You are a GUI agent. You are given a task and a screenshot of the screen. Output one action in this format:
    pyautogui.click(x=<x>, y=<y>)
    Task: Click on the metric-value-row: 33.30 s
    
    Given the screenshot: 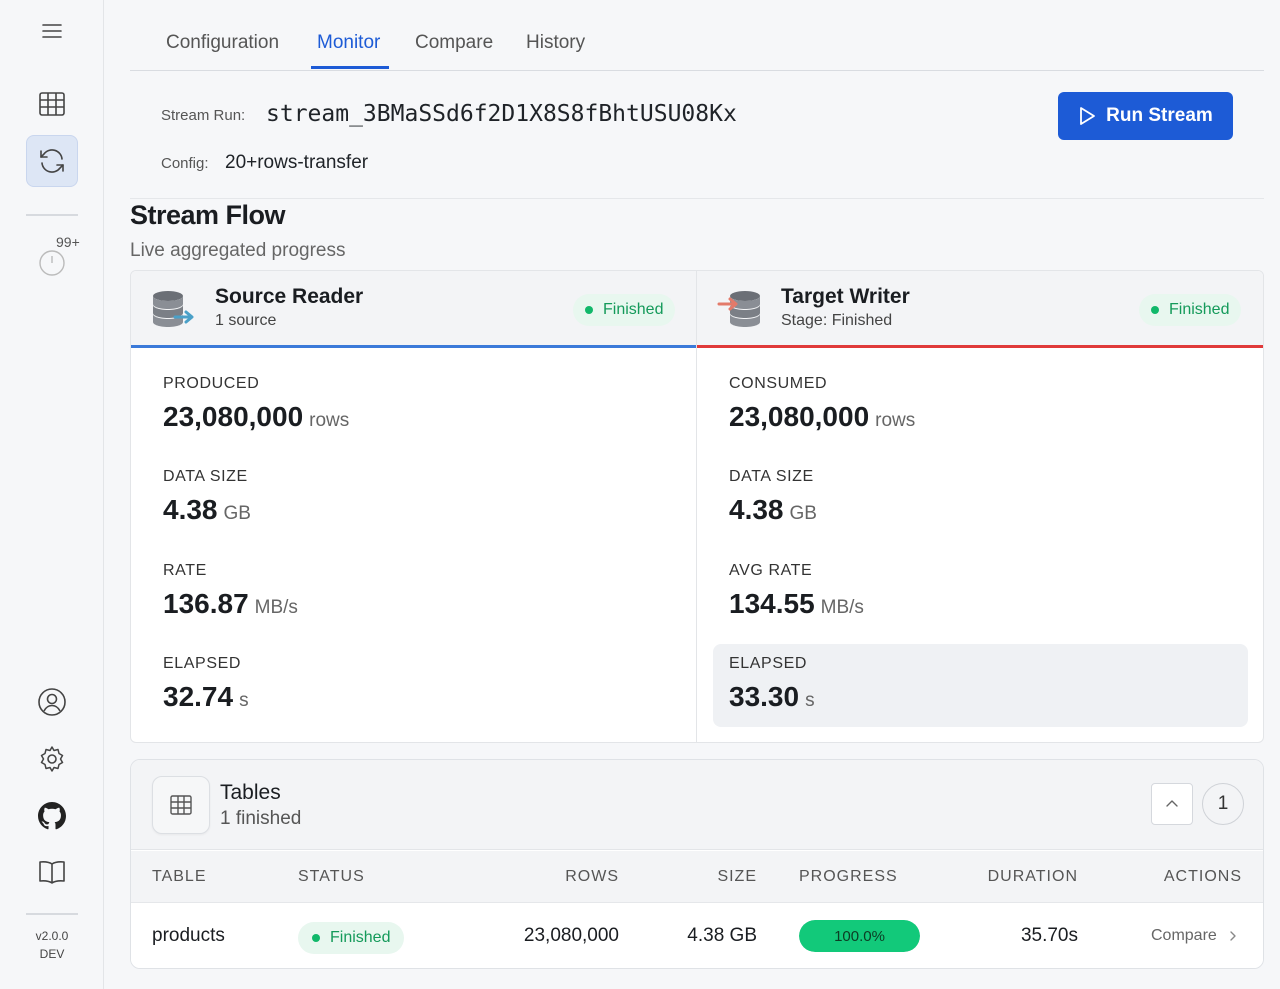 What is the action you would take?
    pyautogui.click(x=772, y=697)
    